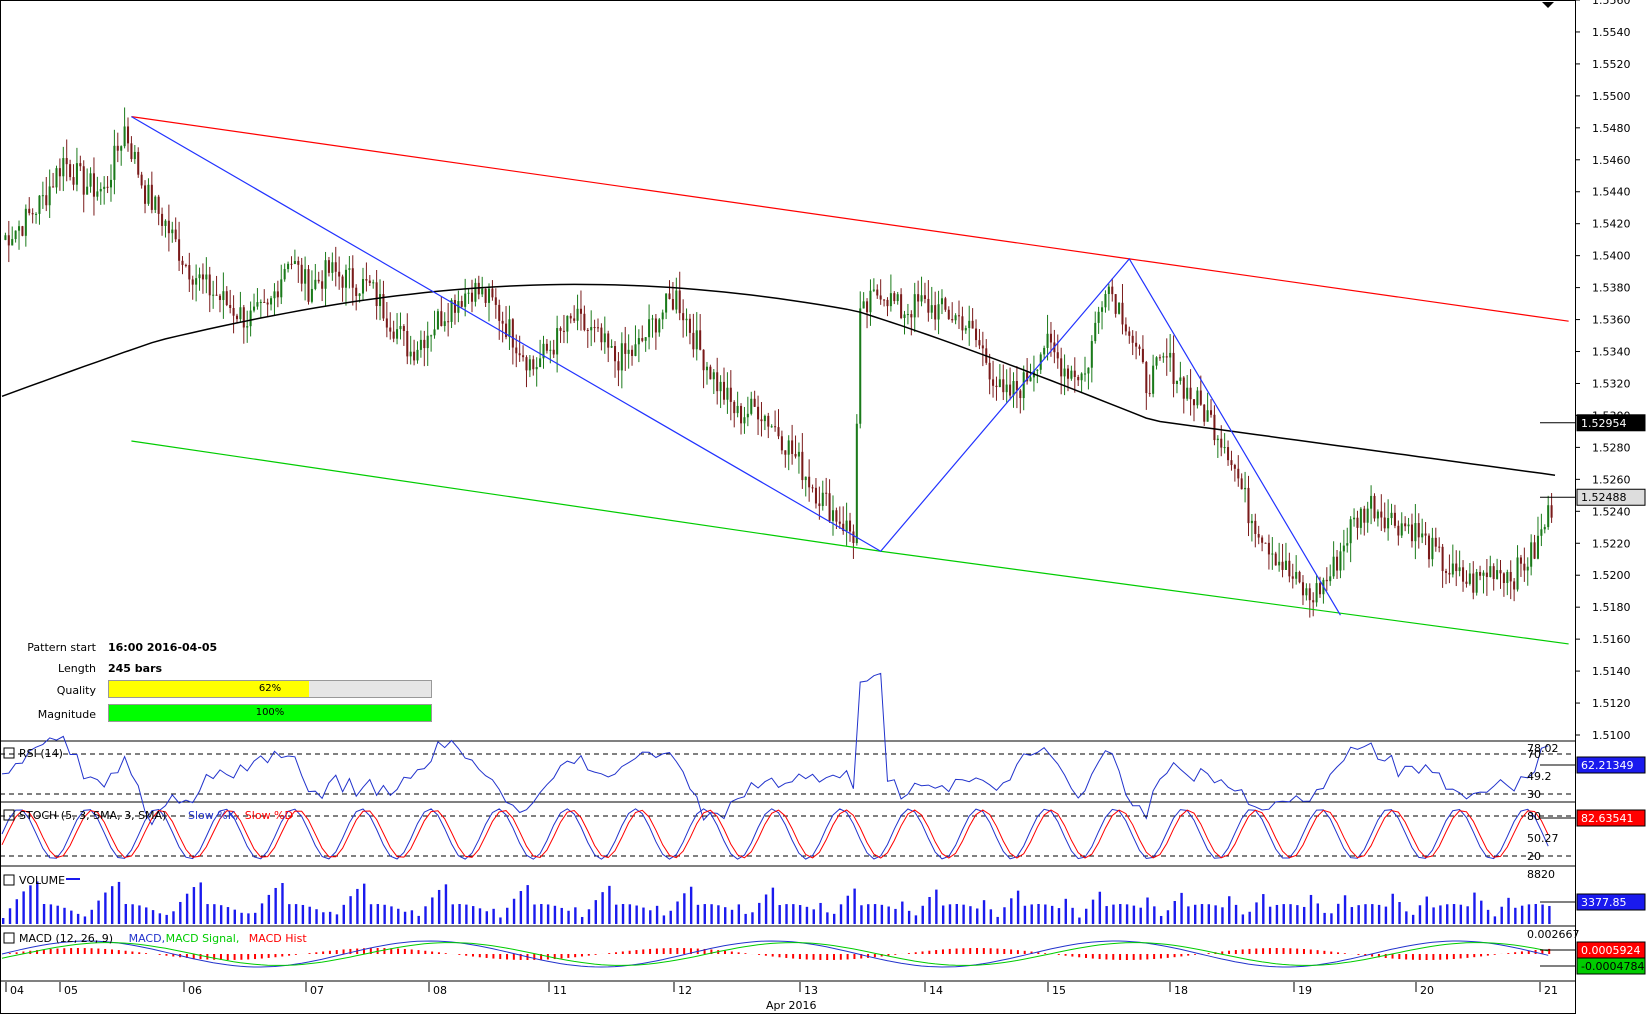  What do you see at coordinates (1611, 320) in the screenshot?
I see `price-tick-label: 1.5360` at bounding box center [1611, 320].